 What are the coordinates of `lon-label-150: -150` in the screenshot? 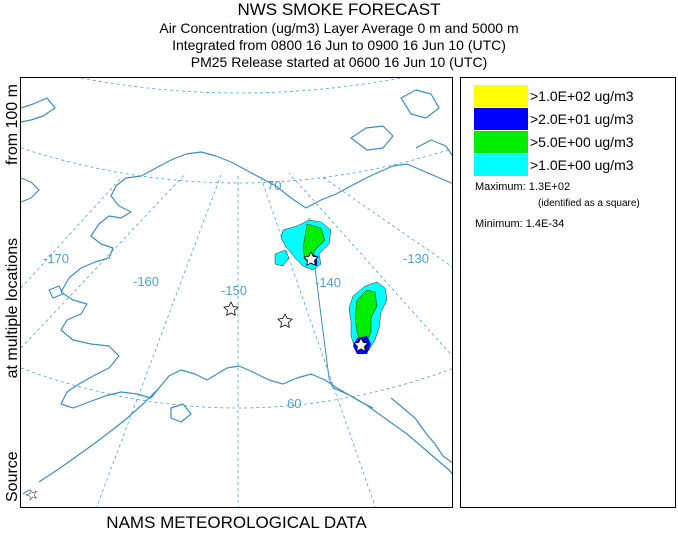 It's located at (234, 290).